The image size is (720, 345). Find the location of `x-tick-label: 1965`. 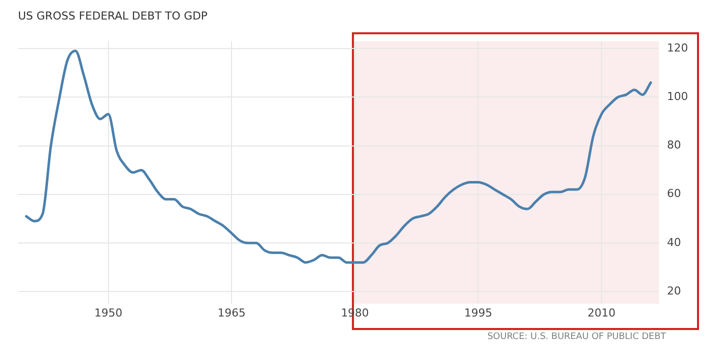

x-tick-label: 1965 is located at coordinates (232, 313).